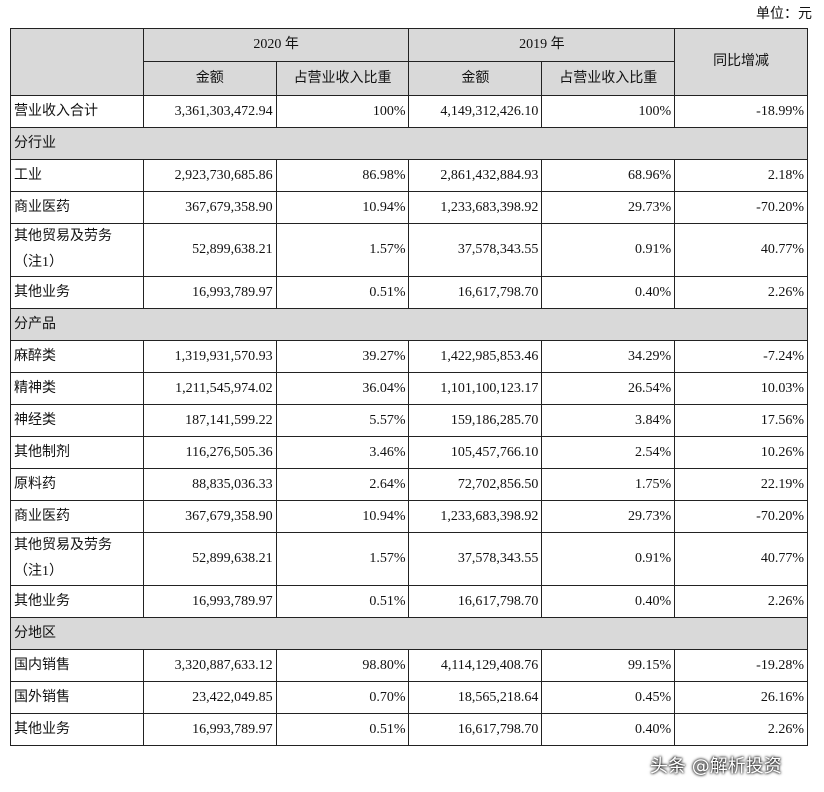  I want to click on value-cell: 98.80%, so click(342, 665).